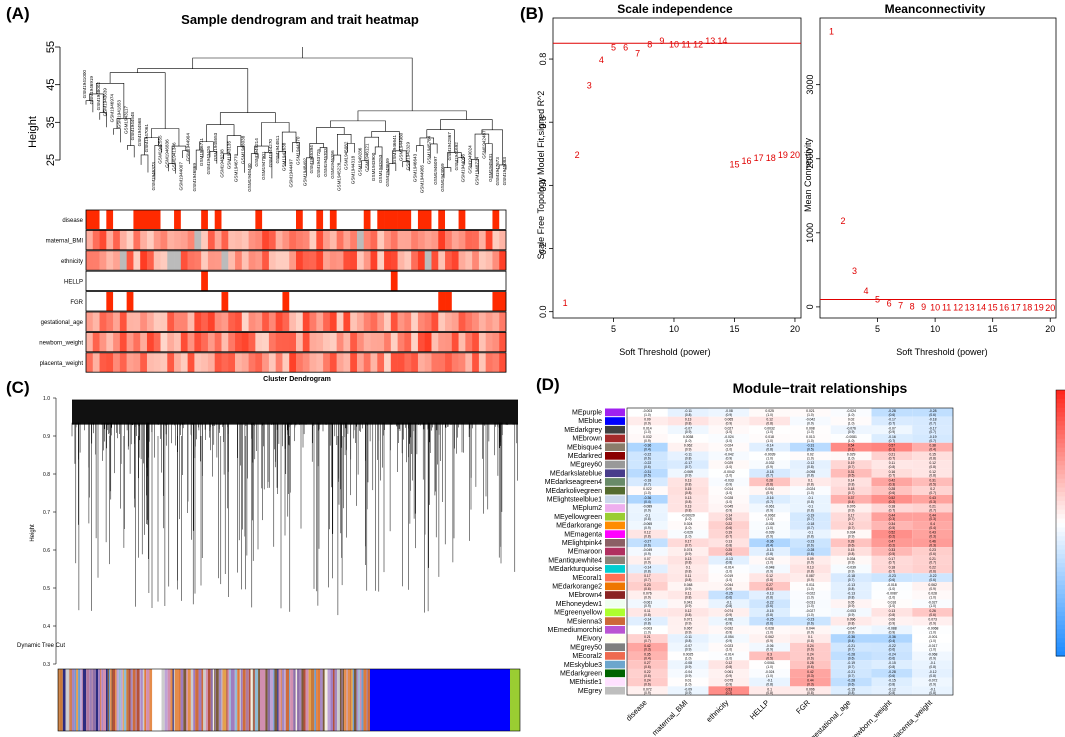  I want to click on correlation-value: 0.018, so click(769, 437).